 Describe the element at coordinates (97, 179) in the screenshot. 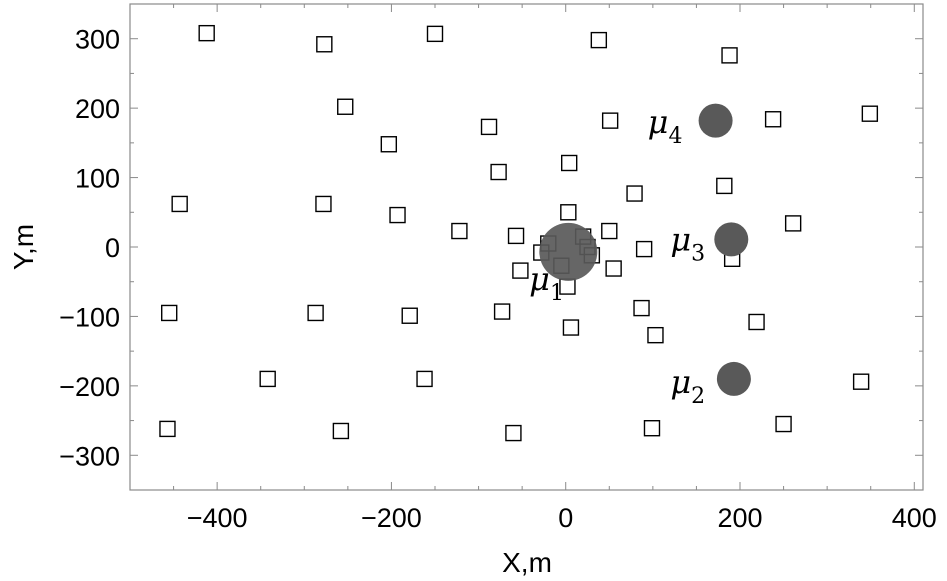

I see `y-tick-label: 100` at that location.